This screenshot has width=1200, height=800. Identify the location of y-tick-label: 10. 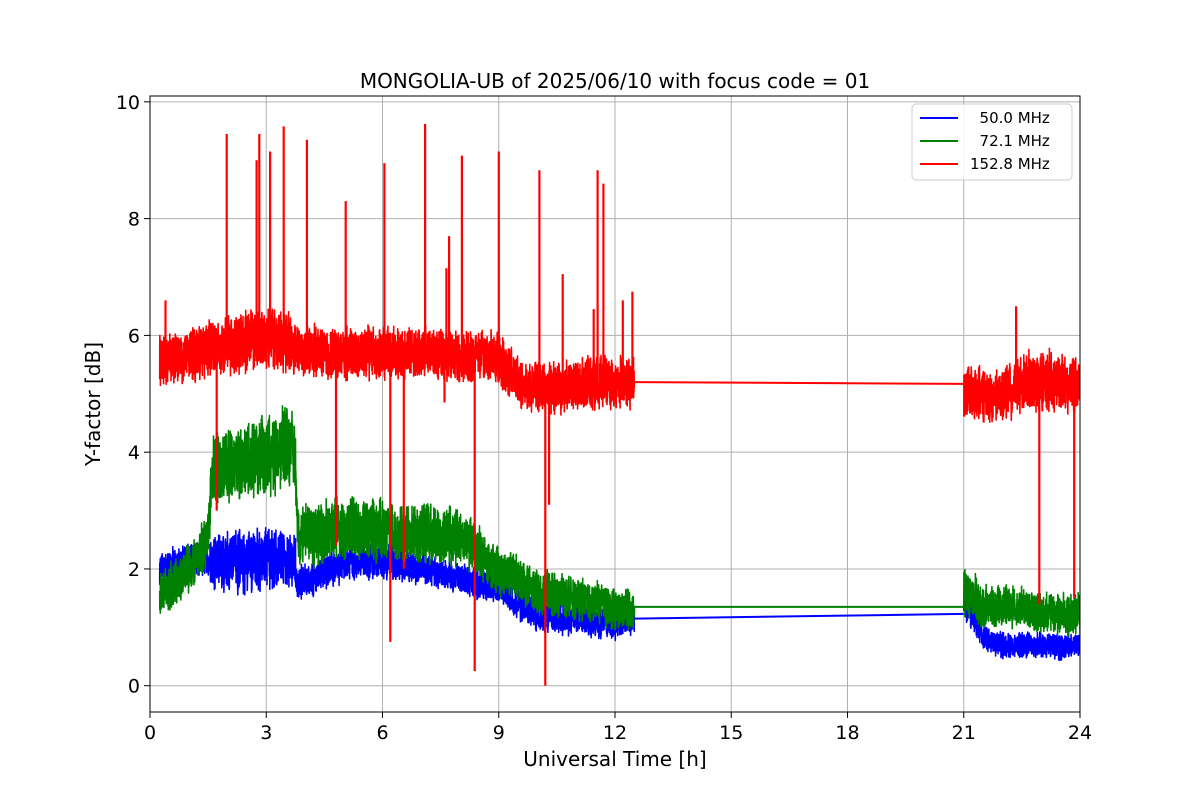
(128, 103).